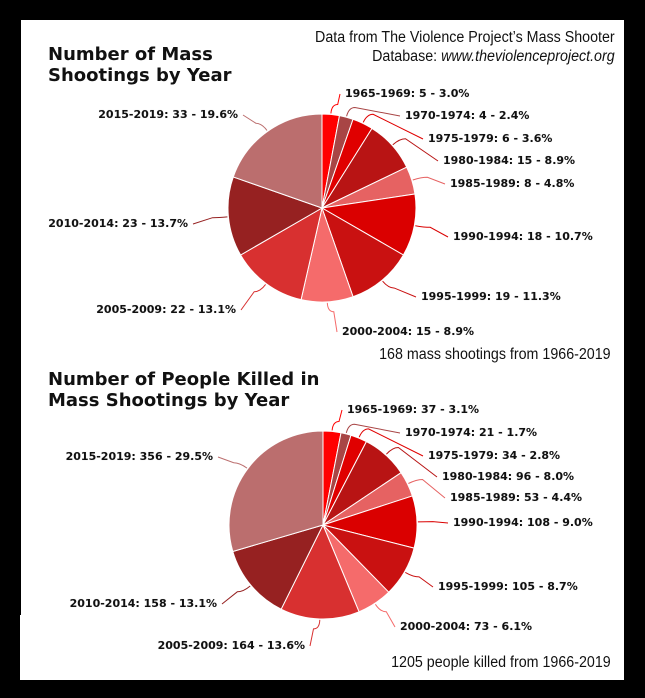 The height and width of the screenshot is (698, 645). What do you see at coordinates (508, 476) in the screenshot?
I see `slice-label-1980-1984: 1980-1984: 96 - 8.0%` at bounding box center [508, 476].